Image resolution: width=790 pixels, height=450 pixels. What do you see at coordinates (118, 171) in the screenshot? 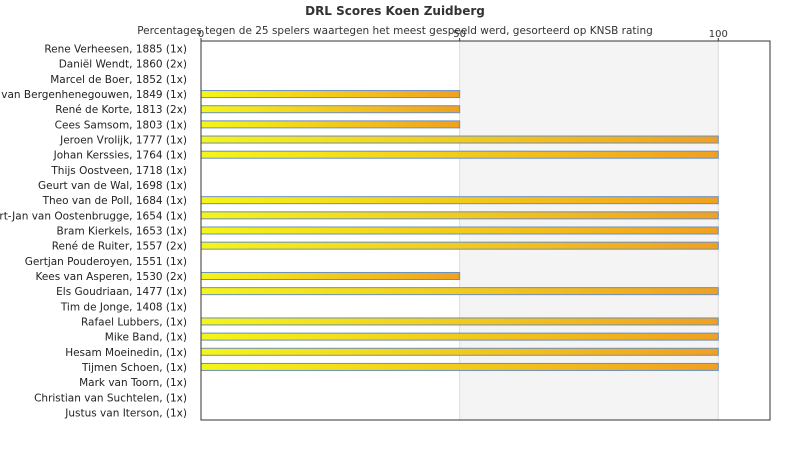
I see `category-label: Thijs Oostveen, 1718 (1x)` at bounding box center [118, 171].